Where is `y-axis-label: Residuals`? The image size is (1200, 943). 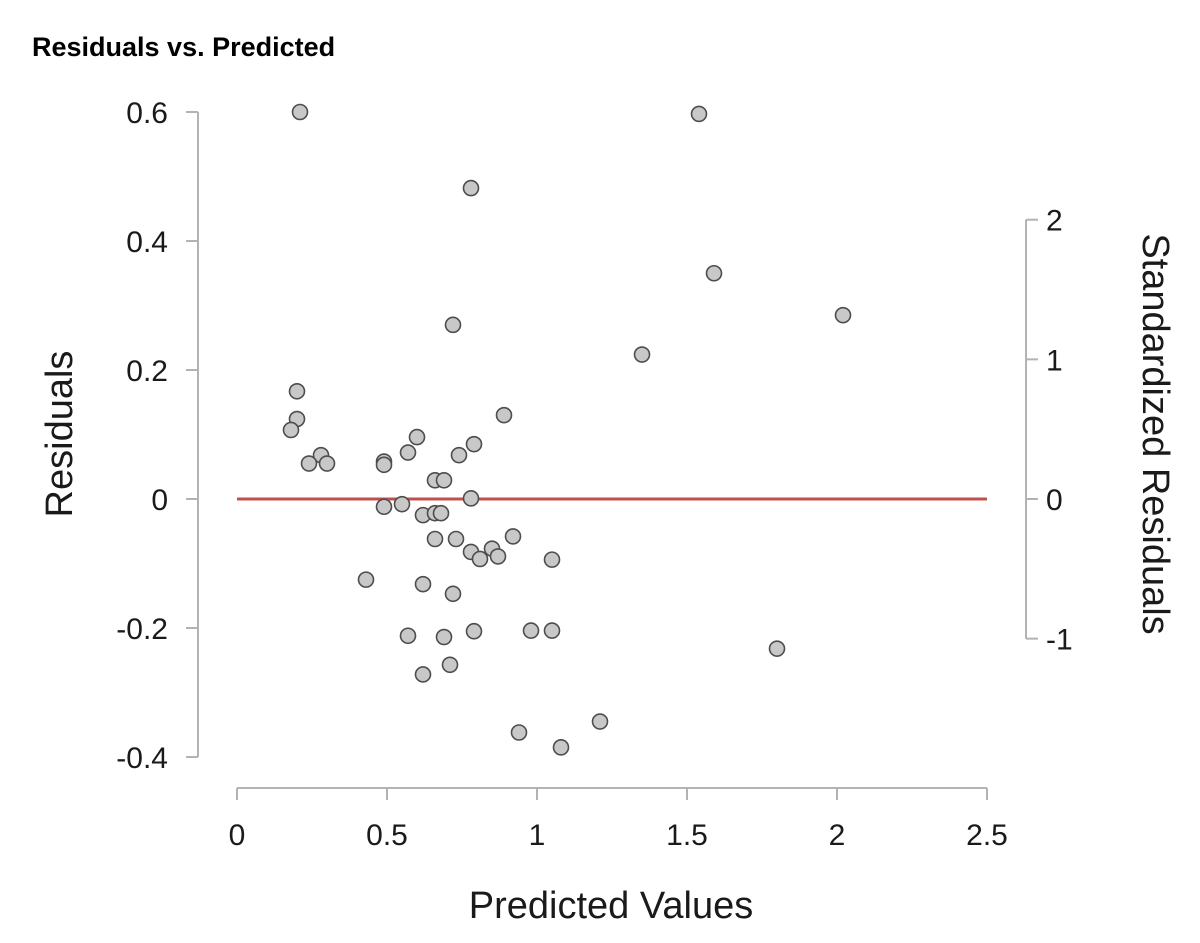 y-axis-label: Residuals is located at coordinates (60, 434).